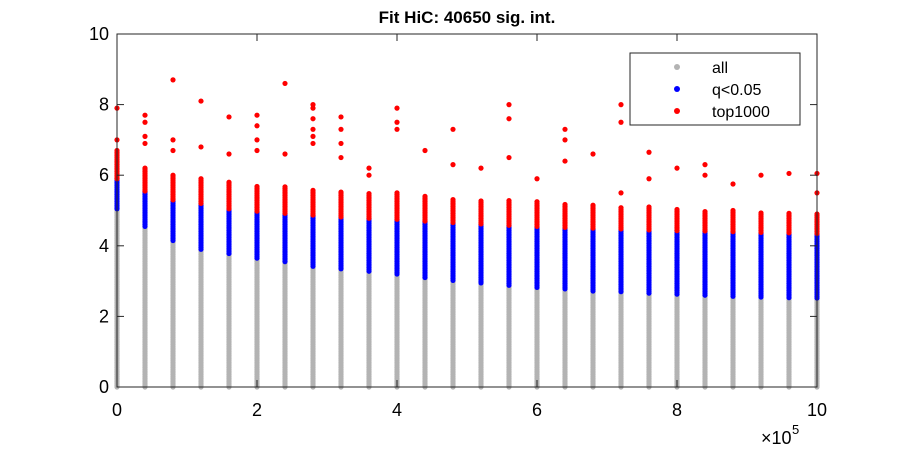  What do you see at coordinates (104, 246) in the screenshot?
I see `y-tick-label: 4` at bounding box center [104, 246].